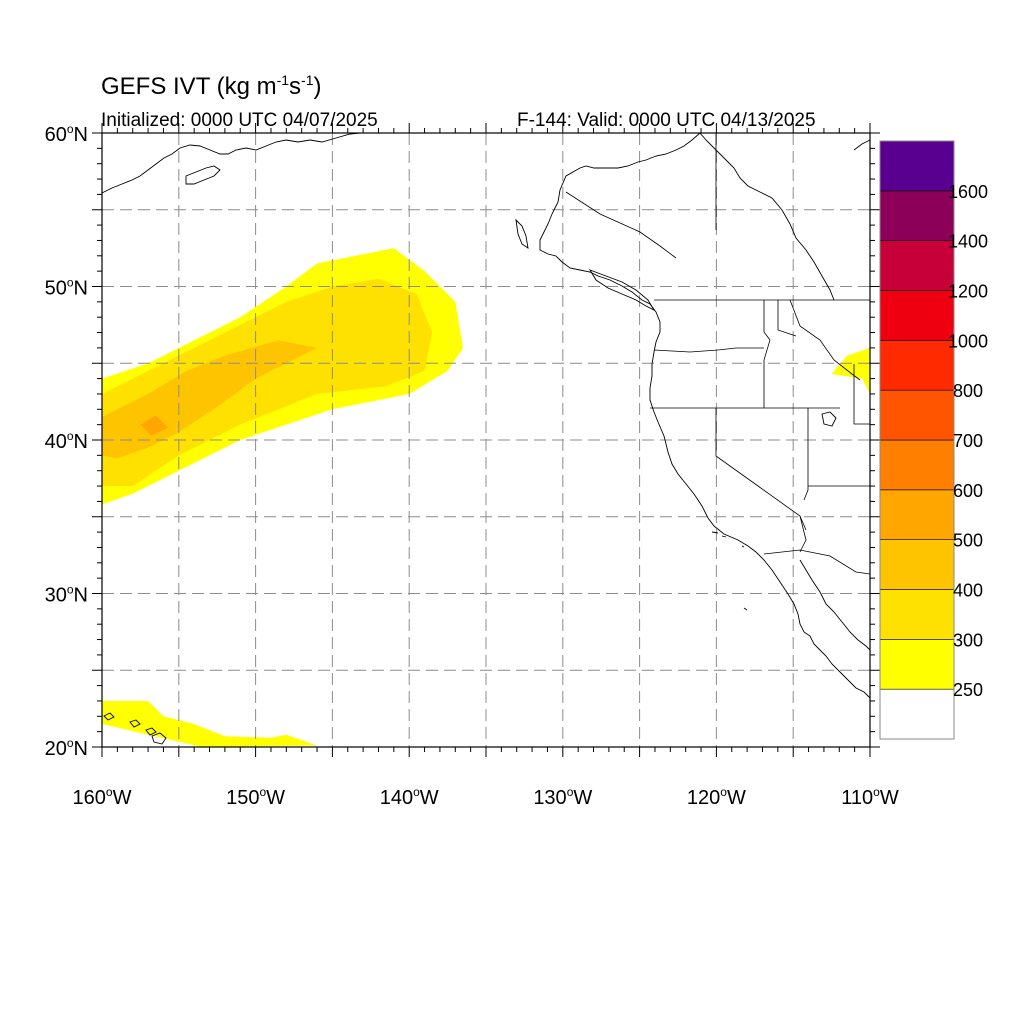 Image resolution: width=1024 pixels, height=1024 pixels. What do you see at coordinates (203, 175) in the screenshot?
I see `kodiak-island` at bounding box center [203, 175].